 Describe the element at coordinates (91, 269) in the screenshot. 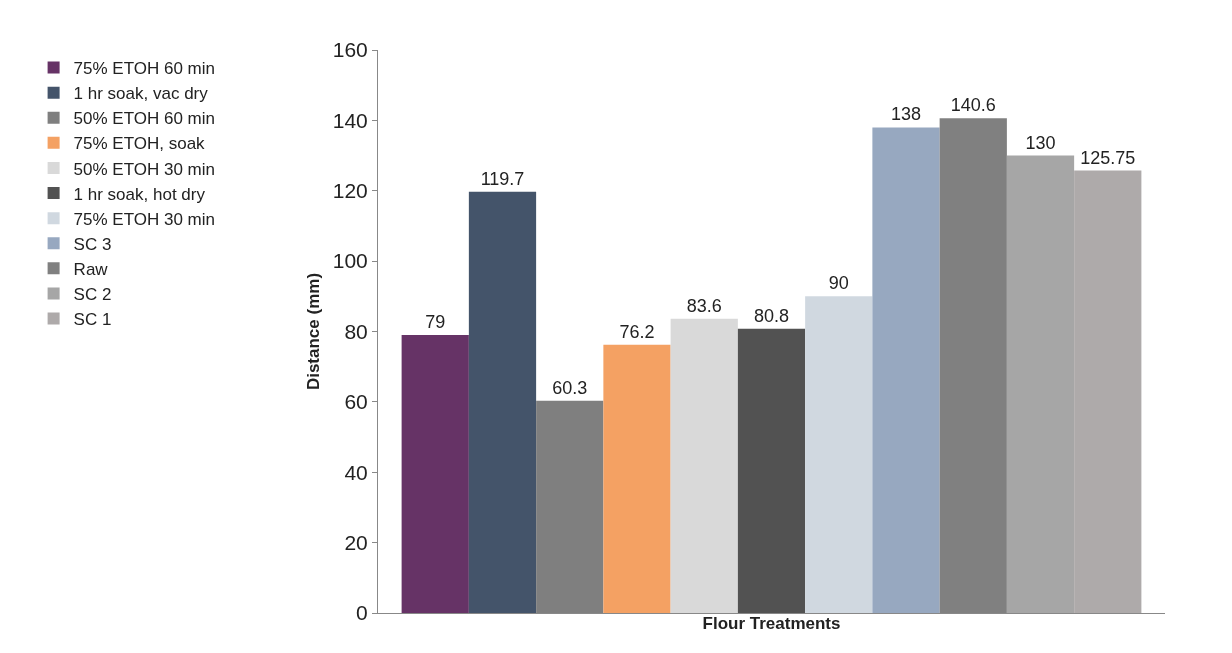

I see `legend-label: Raw` at that location.